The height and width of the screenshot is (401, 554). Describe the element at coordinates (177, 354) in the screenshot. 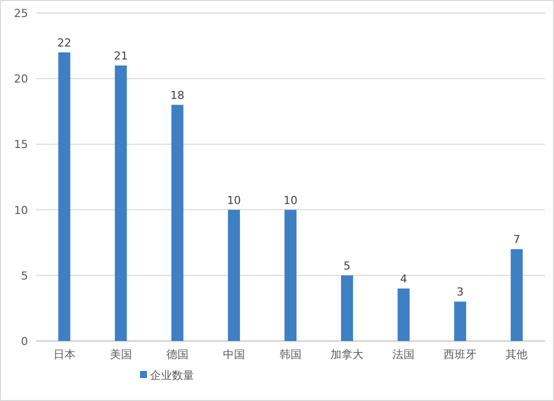

I see `x-tick-label: 德国` at that location.